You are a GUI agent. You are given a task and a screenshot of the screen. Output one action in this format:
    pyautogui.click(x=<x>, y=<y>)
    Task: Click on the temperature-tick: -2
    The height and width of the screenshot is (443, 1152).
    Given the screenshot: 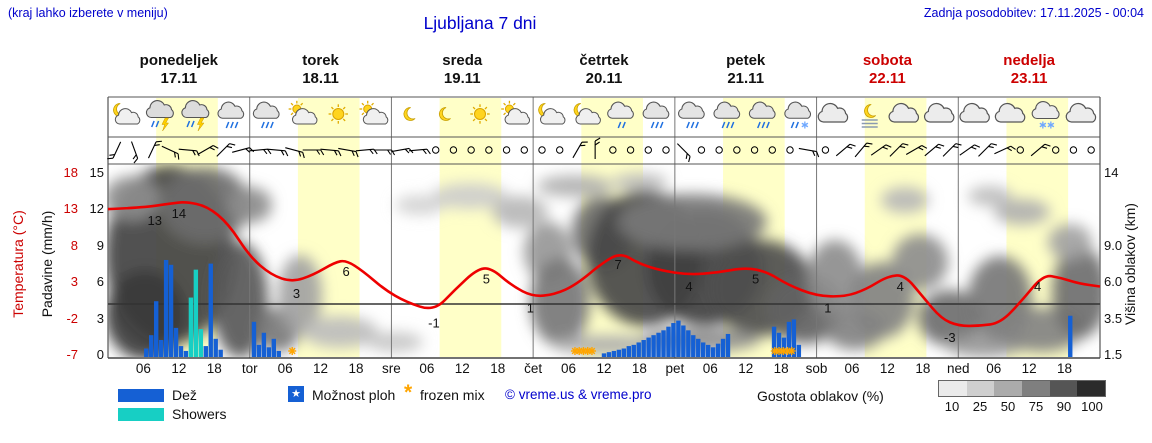 What is the action you would take?
    pyautogui.click(x=72, y=318)
    